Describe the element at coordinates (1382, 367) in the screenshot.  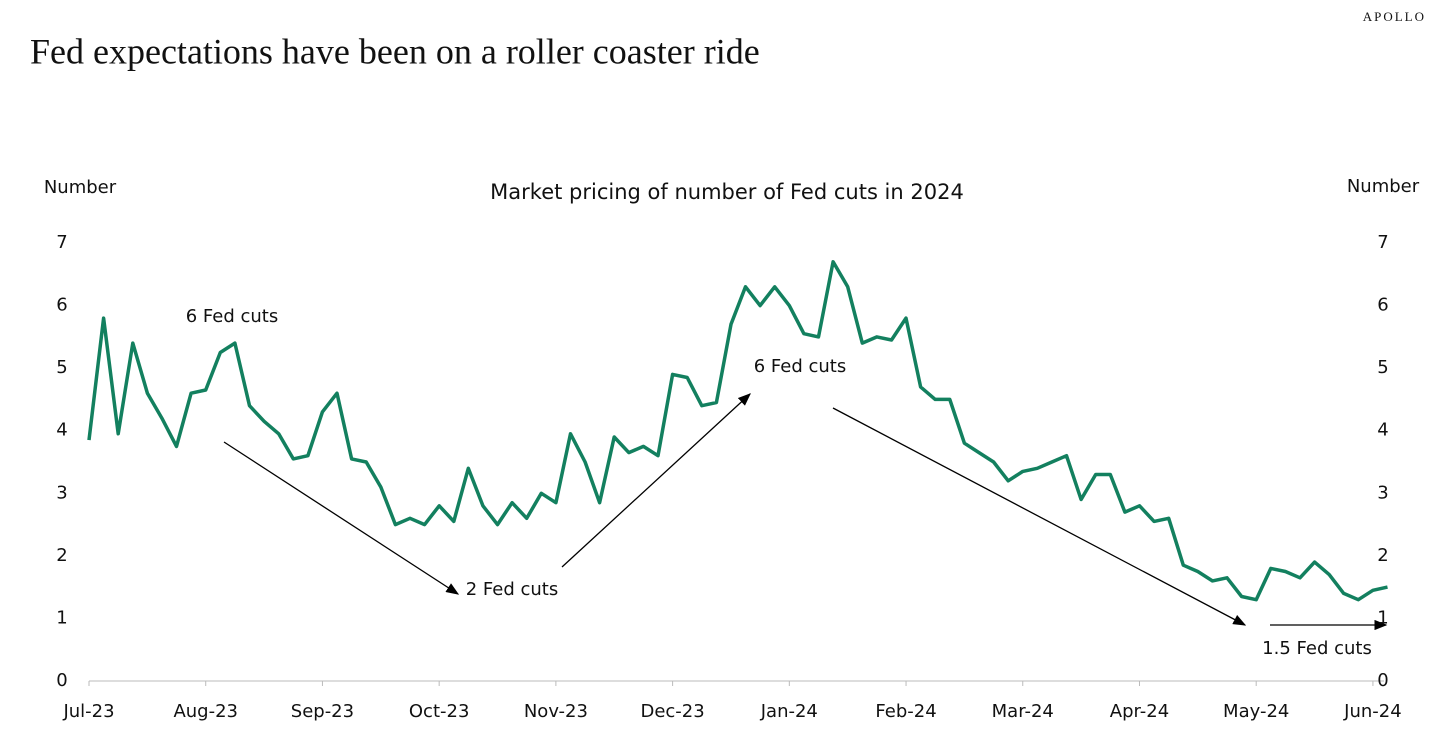
I see `y2-tick-label: 5` at that location.